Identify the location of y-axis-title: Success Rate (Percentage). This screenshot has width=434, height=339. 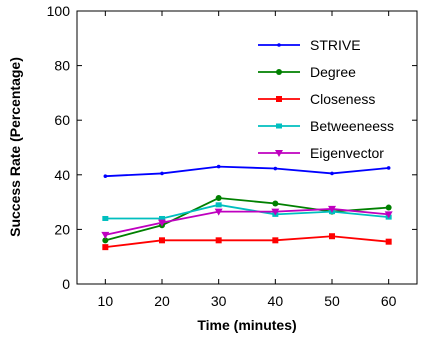
(15, 147).